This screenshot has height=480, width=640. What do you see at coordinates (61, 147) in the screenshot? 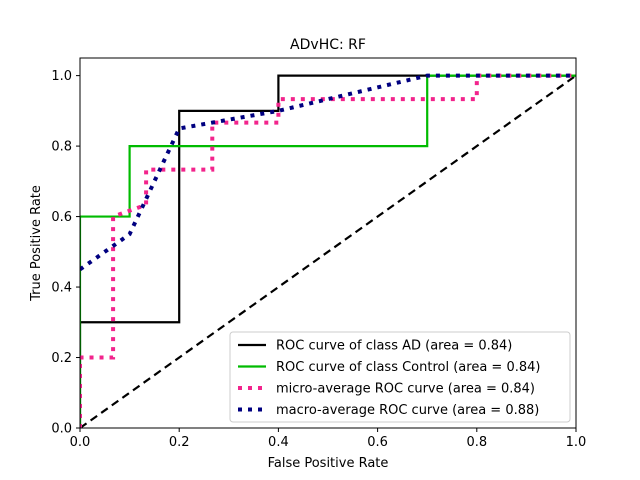
I see `y-tick-label: 0.8` at bounding box center [61, 147].